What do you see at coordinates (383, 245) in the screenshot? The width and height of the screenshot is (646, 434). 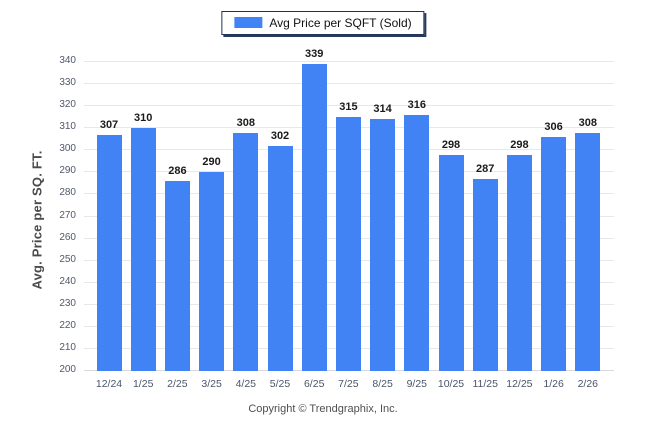 I see `bar-8/25` at bounding box center [383, 245].